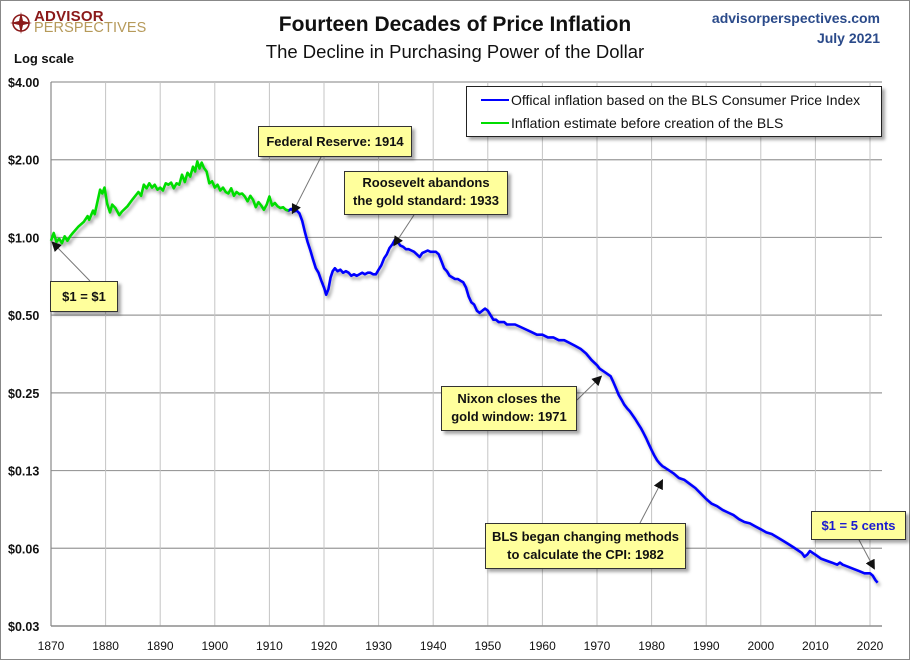 The width and height of the screenshot is (910, 660). What do you see at coordinates (455, 24) in the screenshot?
I see `chart-title: Fourteen Decades of Price Inflation` at bounding box center [455, 24].